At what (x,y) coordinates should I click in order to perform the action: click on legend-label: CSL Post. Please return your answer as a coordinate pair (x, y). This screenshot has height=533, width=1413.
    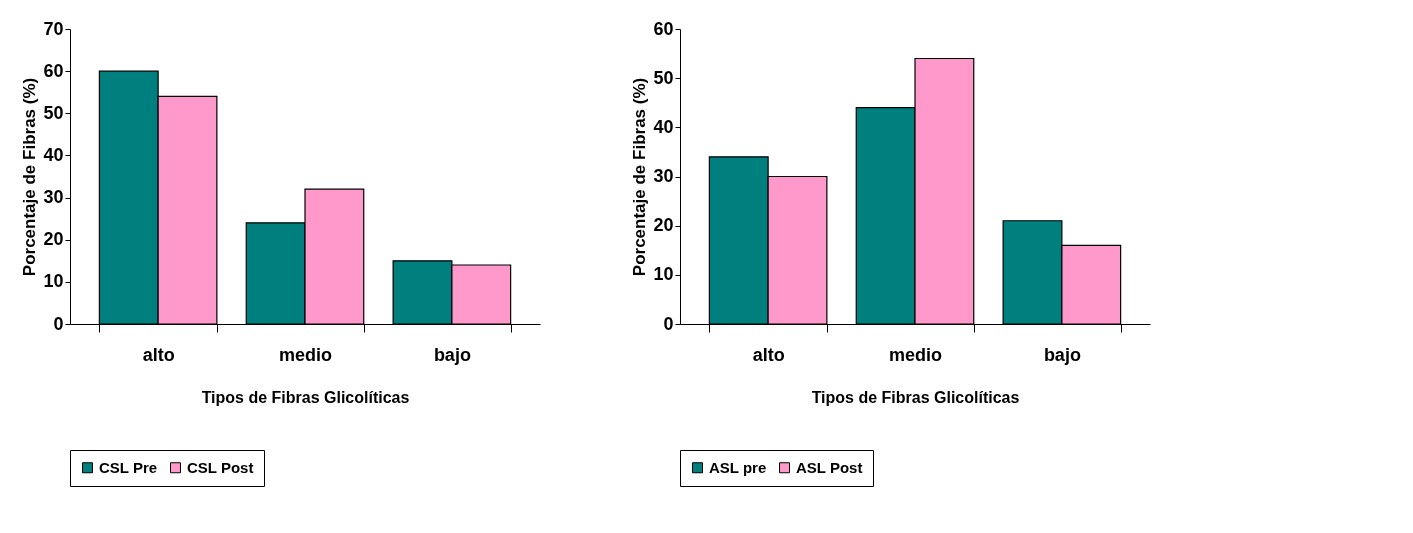
    Looking at the image, I should click on (220, 467).